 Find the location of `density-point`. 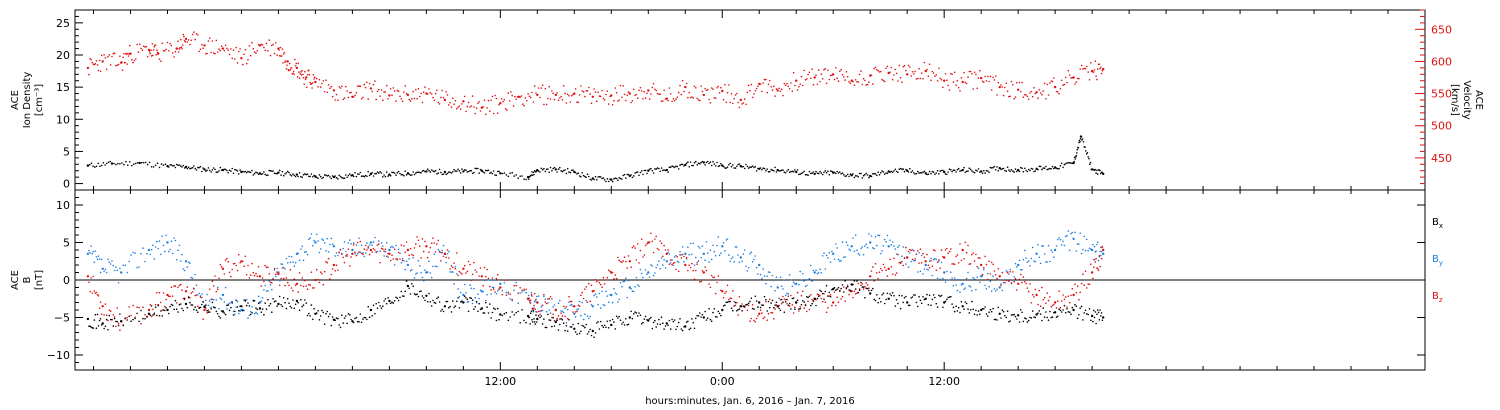

density-point is located at coordinates (1055, 167).